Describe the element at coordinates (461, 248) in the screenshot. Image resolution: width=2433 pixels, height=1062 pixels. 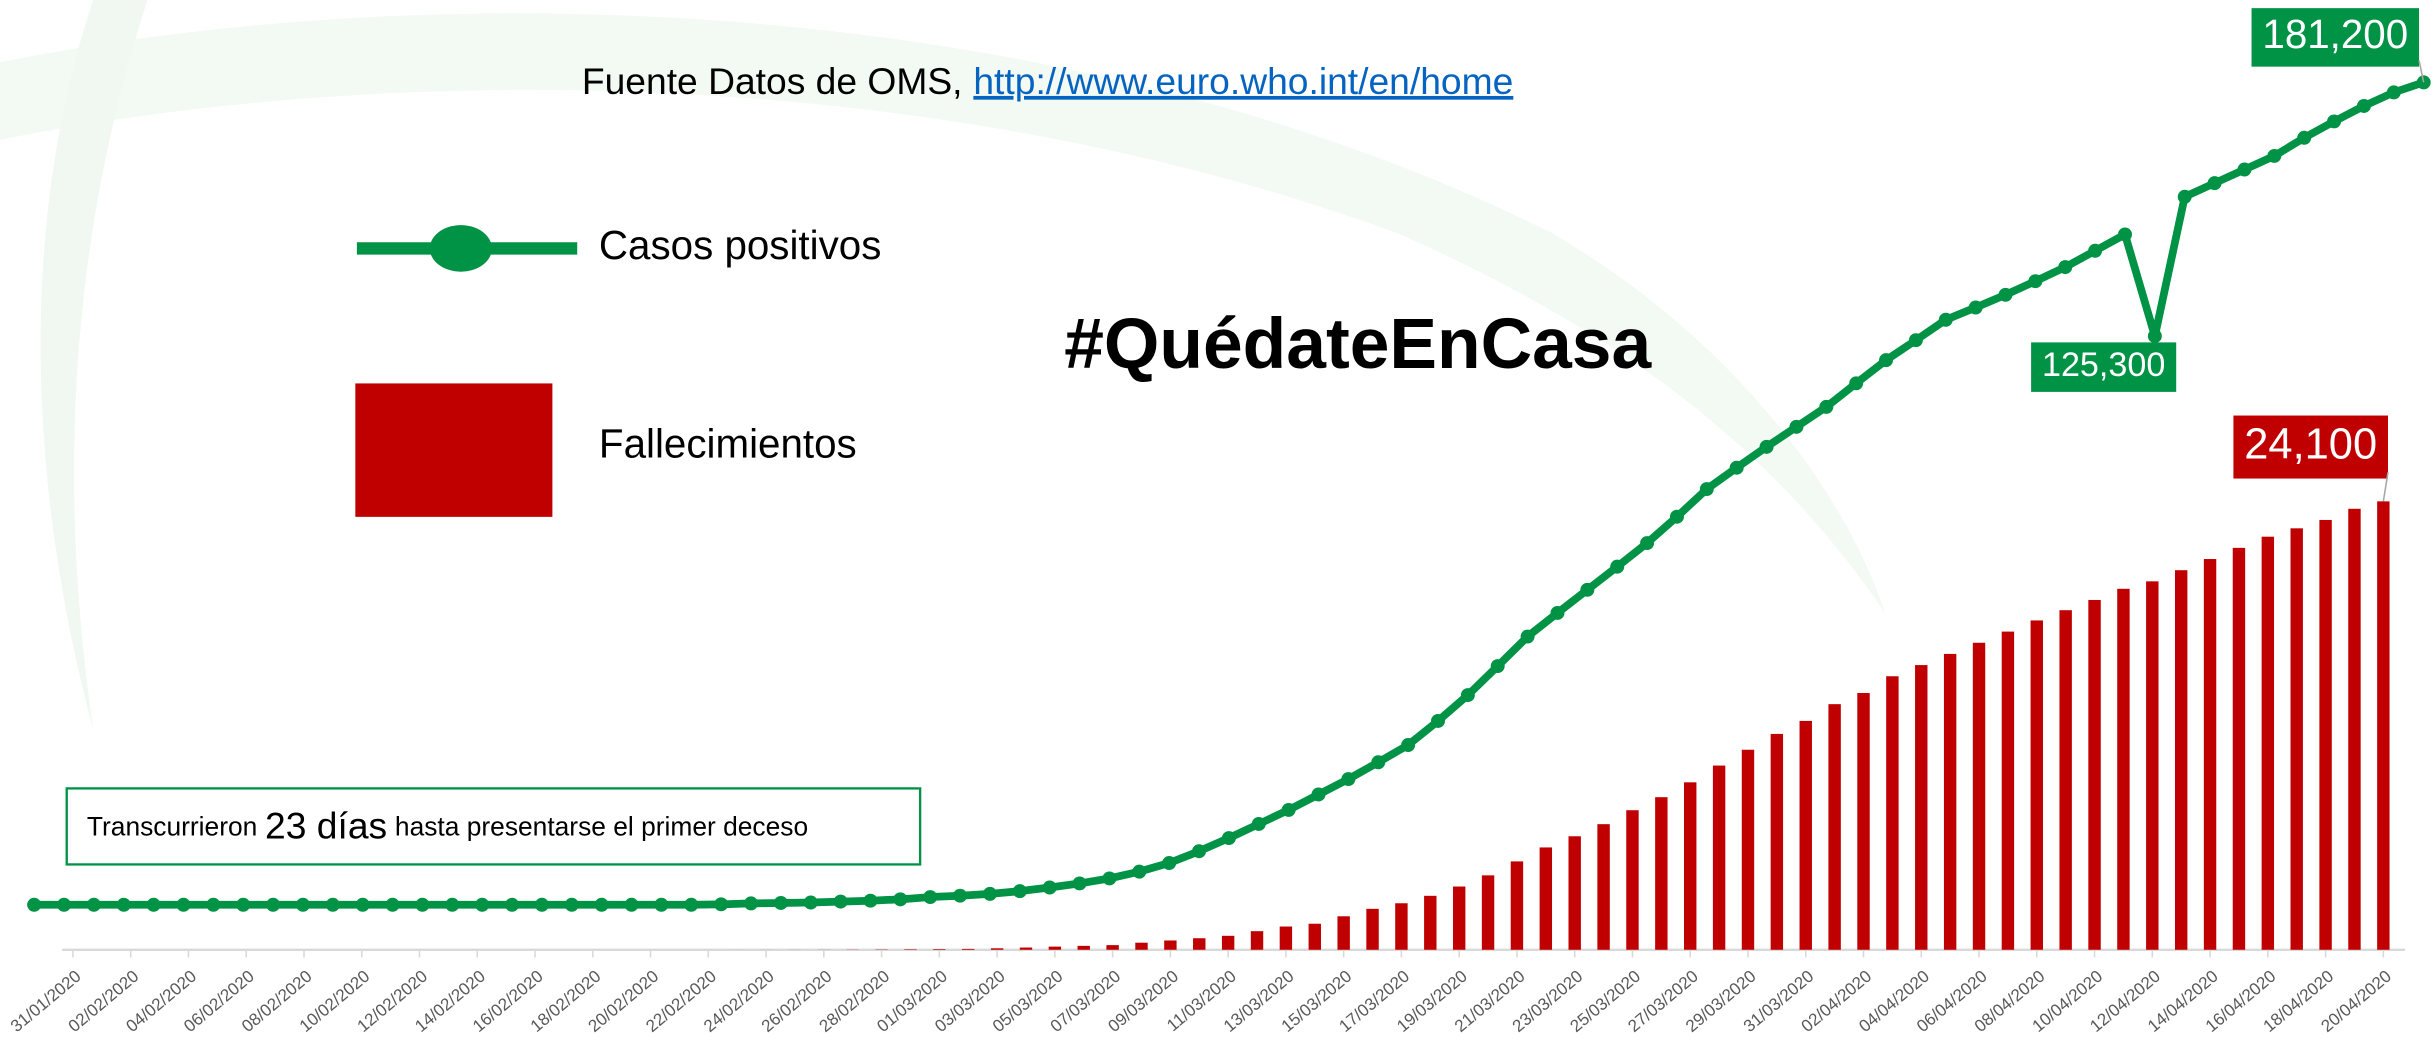
I see `legend-marker` at that location.